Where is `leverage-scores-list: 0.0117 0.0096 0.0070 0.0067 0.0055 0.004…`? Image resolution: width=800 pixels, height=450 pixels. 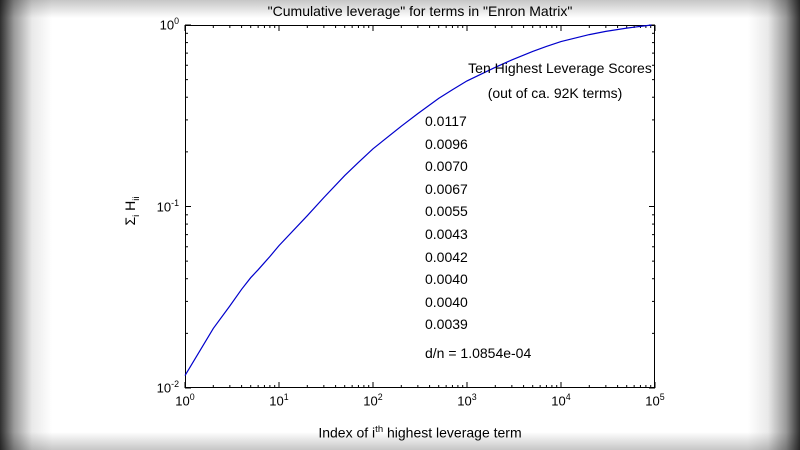 leverage-scores-list: 0.0117 0.0096 0.0070 0.0067 0.0055 0.004… is located at coordinates (446, 223).